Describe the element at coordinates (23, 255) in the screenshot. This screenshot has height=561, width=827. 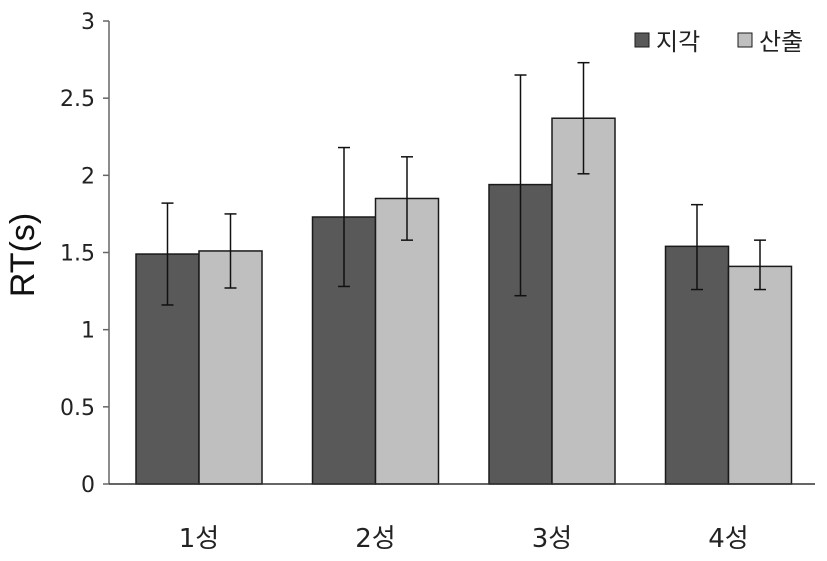
I see `y-axis-title: RT(s)` at that location.